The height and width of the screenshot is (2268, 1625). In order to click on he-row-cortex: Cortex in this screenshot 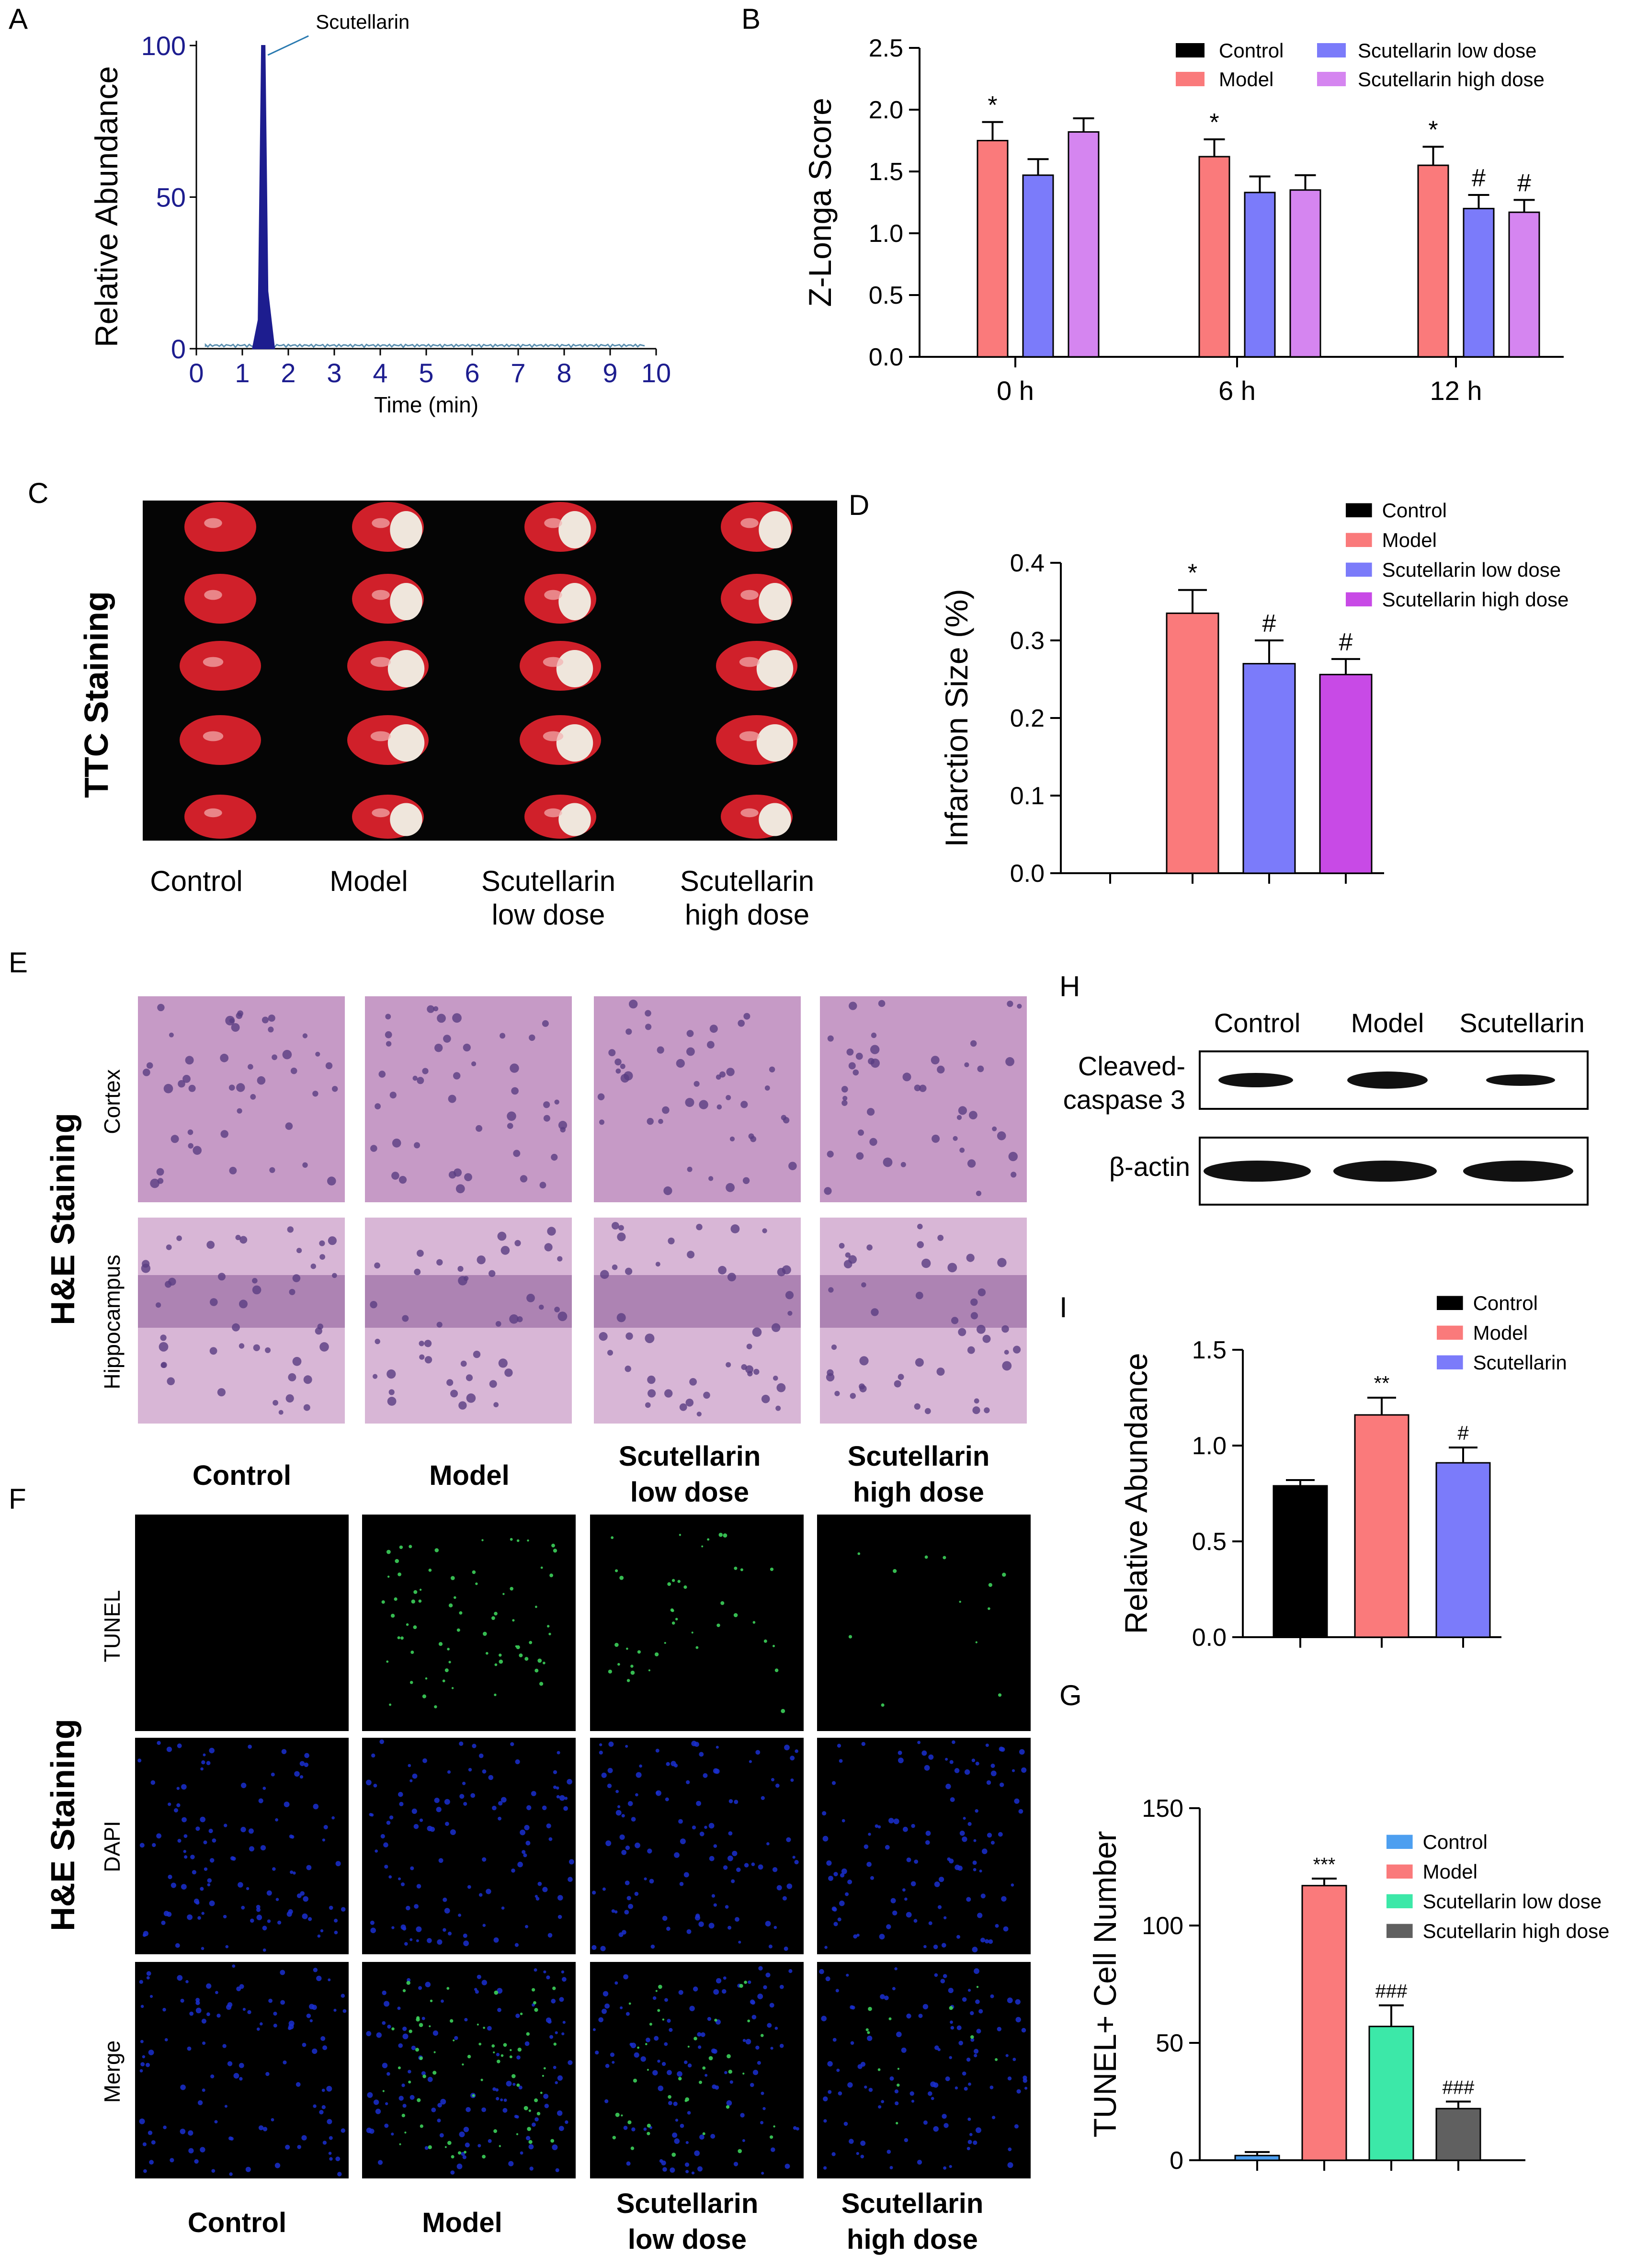, I will do `click(112, 1101)`.